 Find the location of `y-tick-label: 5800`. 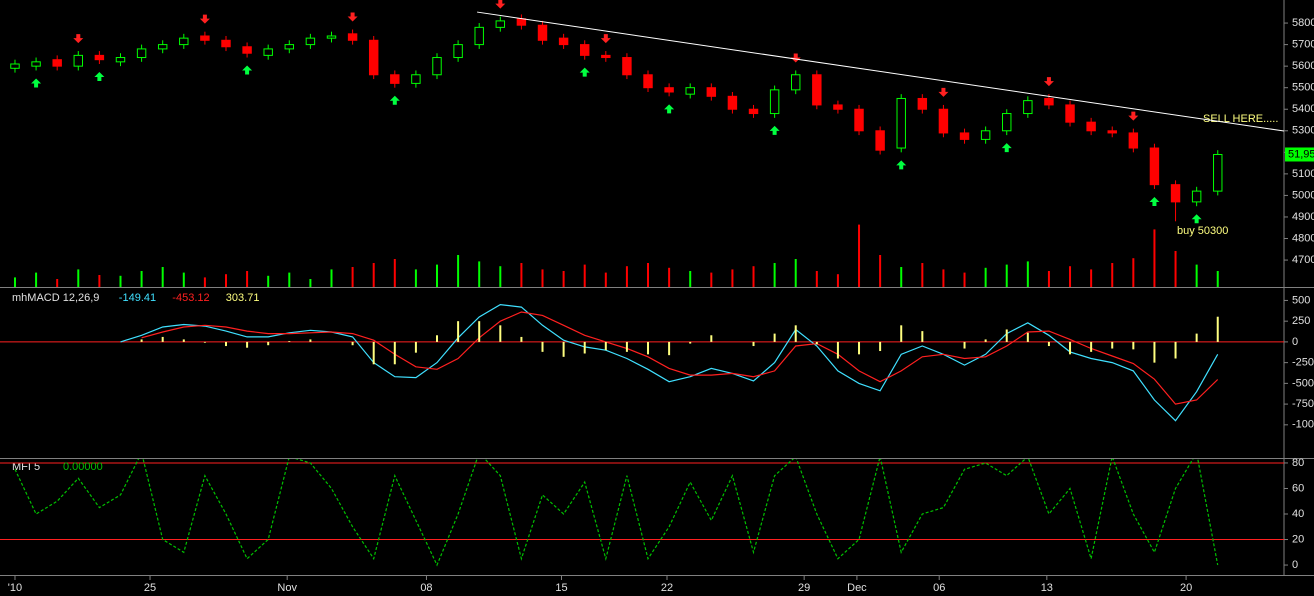

y-tick-label: 5800 is located at coordinates (1303, 23).